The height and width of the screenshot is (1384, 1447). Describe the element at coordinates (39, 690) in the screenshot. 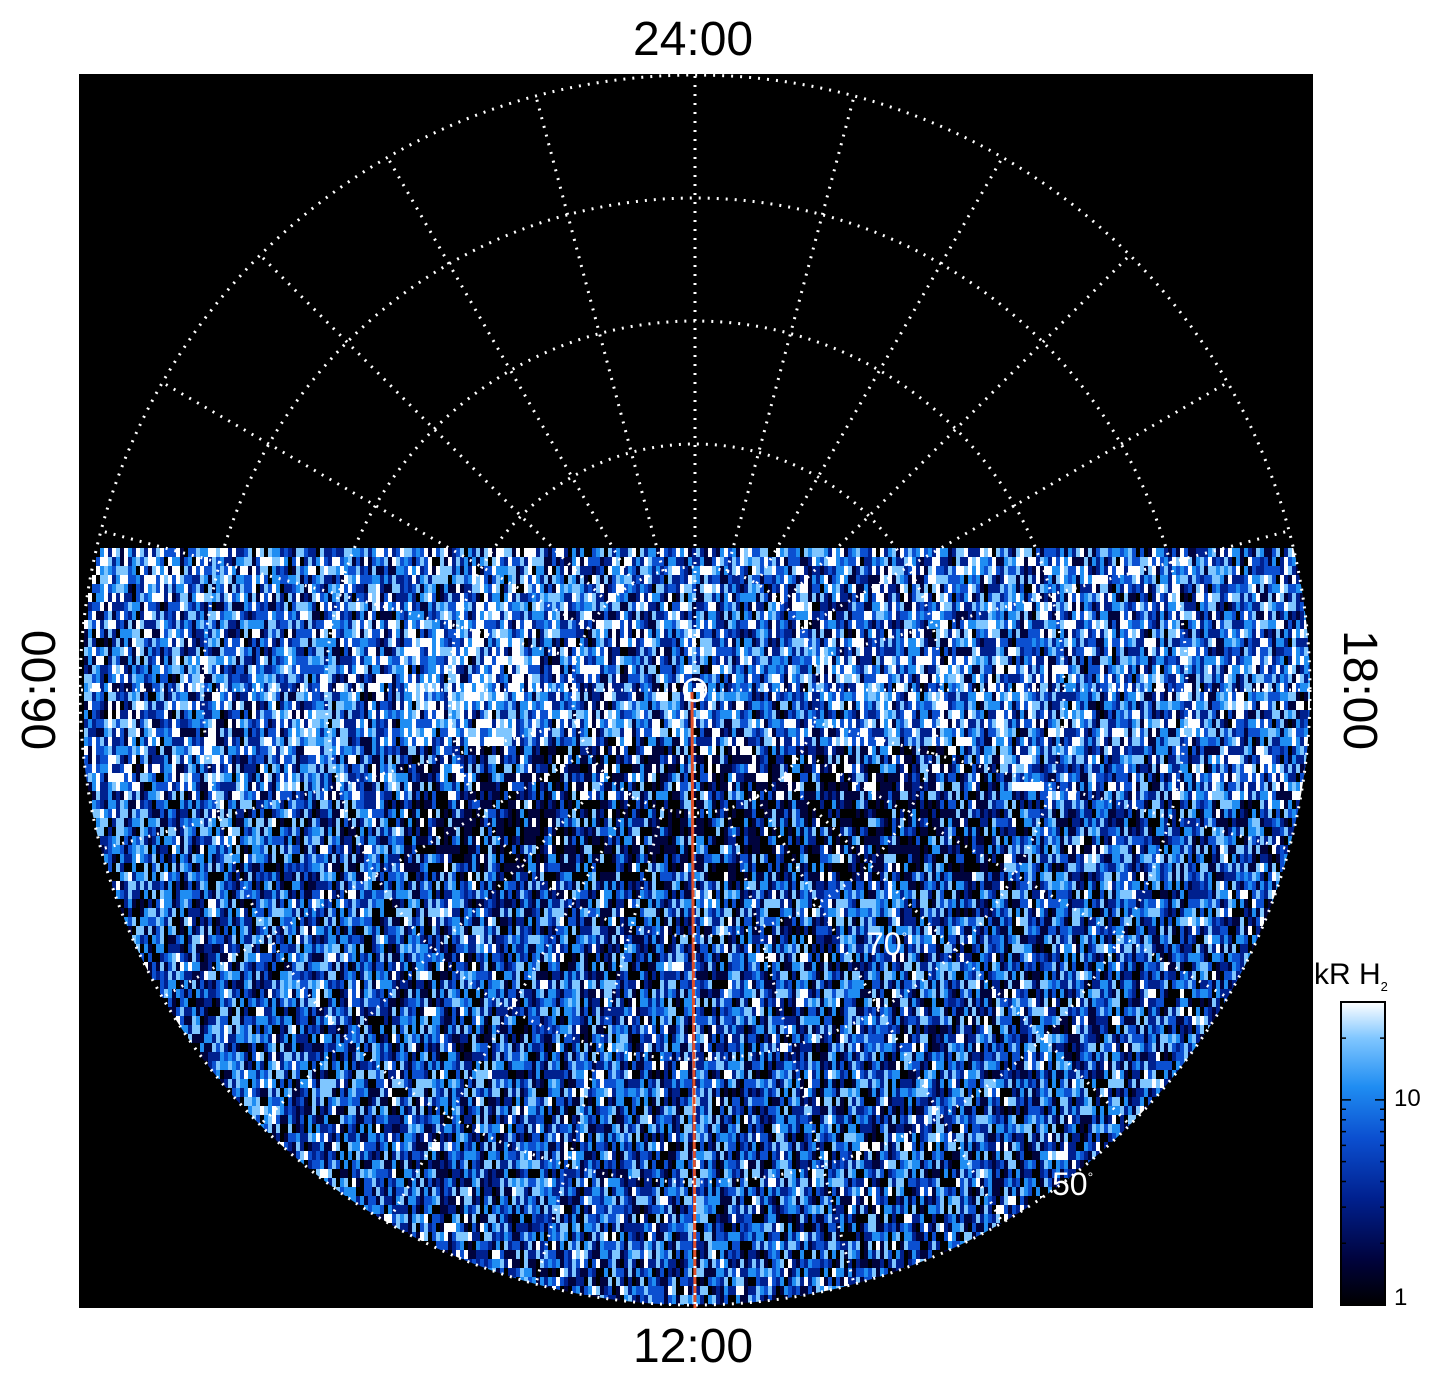

I see `lt-label-left: 06:00` at that location.